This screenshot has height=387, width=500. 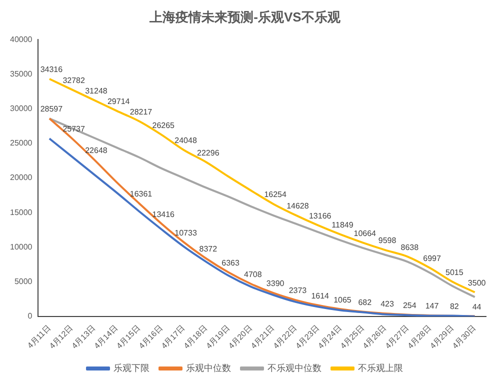 I want to click on data-label: 34316, so click(x=52, y=69).